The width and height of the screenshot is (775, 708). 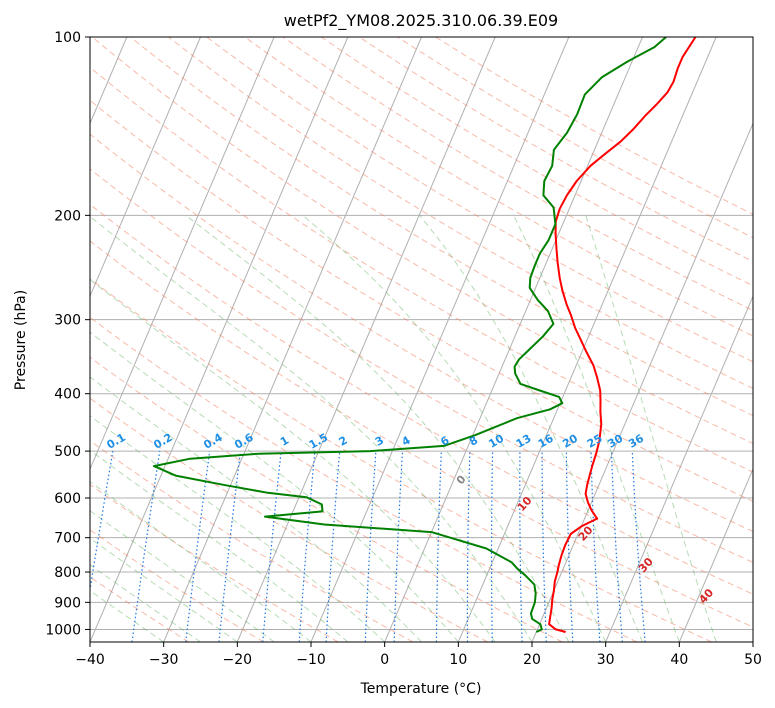 What do you see at coordinates (570, 441) in the screenshot?
I see `mixing-ratio-label: 20` at bounding box center [570, 441].